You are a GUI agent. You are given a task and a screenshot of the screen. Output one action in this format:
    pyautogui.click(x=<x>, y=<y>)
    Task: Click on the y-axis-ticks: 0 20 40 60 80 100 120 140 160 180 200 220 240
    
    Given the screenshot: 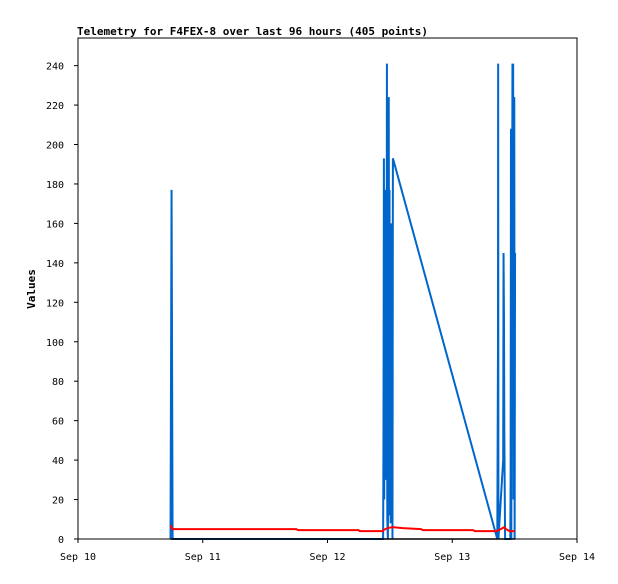 What is the action you would take?
    pyautogui.click(x=62, y=304)
    